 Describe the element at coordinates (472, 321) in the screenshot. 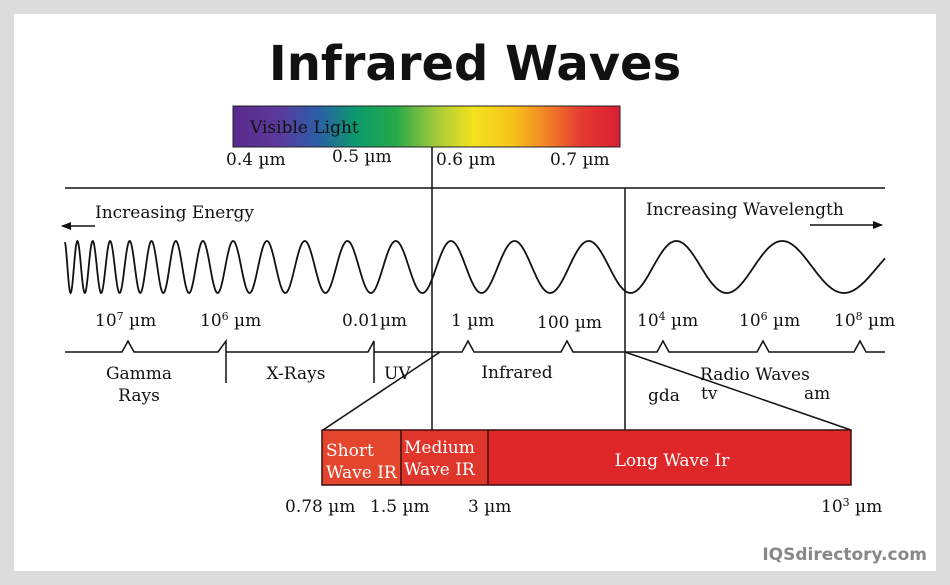

I see `scale-tick-1: 1 µm` at that location.